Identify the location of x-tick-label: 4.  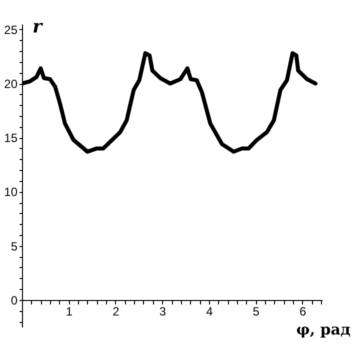
(210, 311).